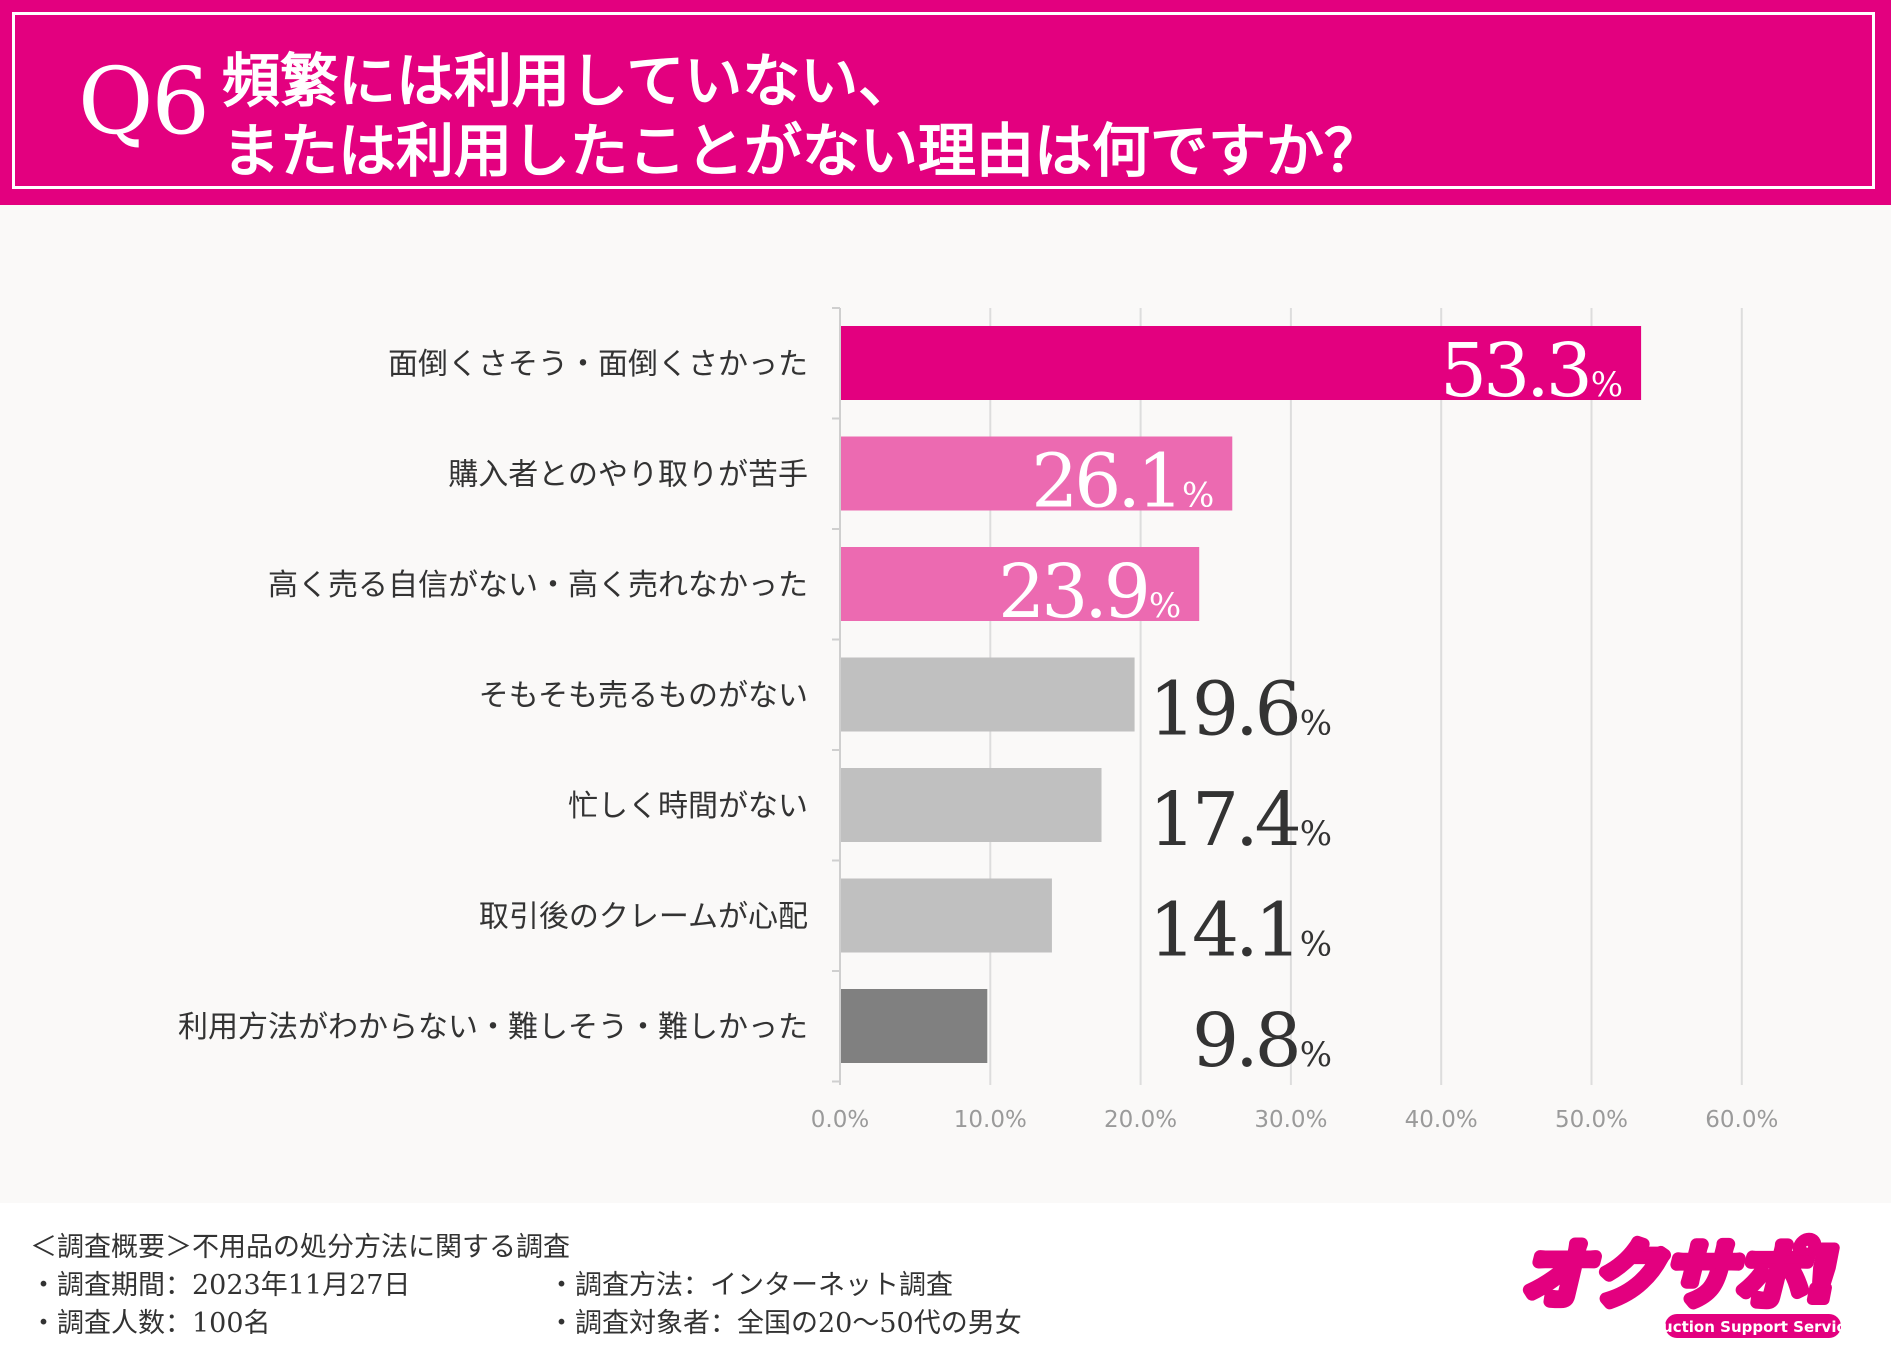 Image resolution: width=1891 pixels, height=1350 pixels. I want to click on value-label: 53.3%, so click(1531, 371).